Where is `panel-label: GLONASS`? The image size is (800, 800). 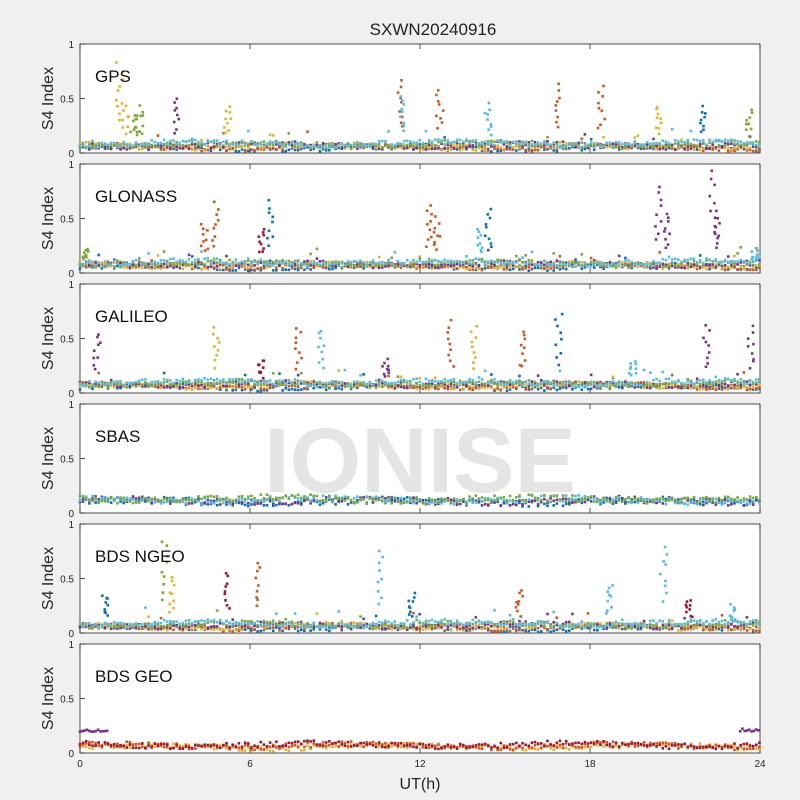
panel-label: GLONASS is located at coordinates (136, 196).